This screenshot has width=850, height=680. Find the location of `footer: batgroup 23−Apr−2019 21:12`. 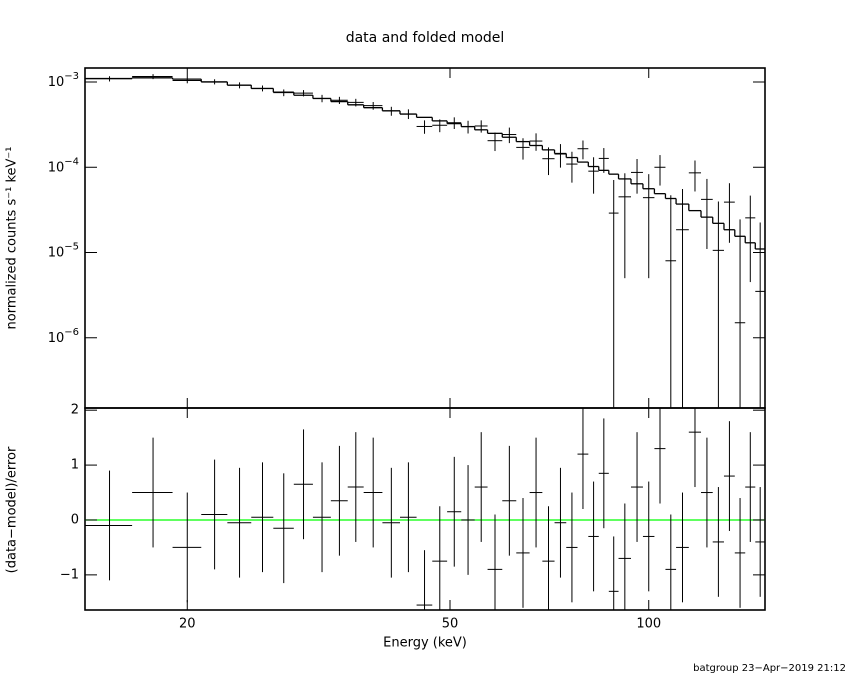

footer: batgroup 23−Apr−2019 21:12 is located at coordinates (769, 668).